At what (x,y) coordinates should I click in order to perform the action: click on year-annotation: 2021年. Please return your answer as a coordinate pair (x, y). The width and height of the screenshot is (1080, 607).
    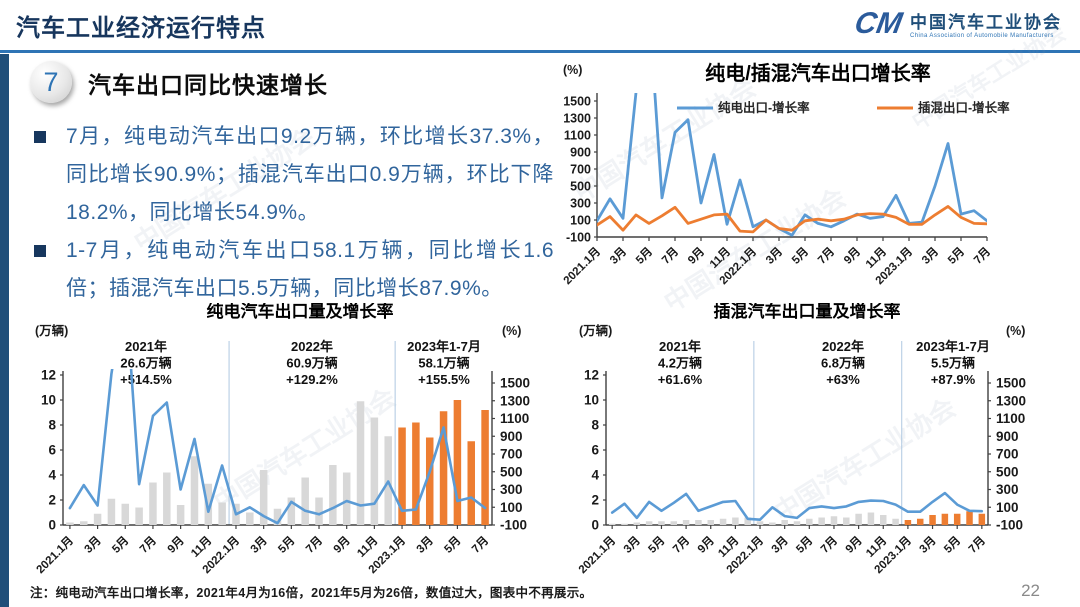
    Looking at the image, I should click on (146, 346).